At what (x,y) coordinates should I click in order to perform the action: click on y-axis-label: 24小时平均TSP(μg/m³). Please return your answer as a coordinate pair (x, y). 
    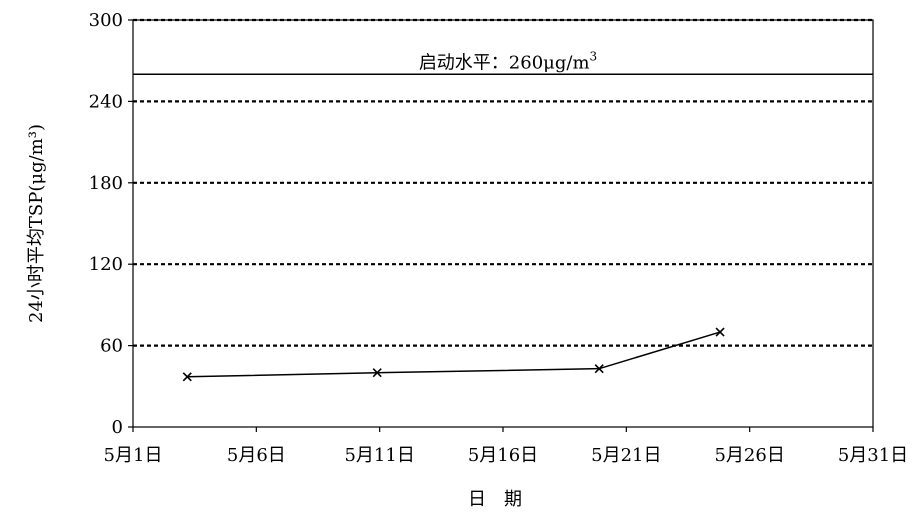
    Looking at the image, I should click on (36, 223).